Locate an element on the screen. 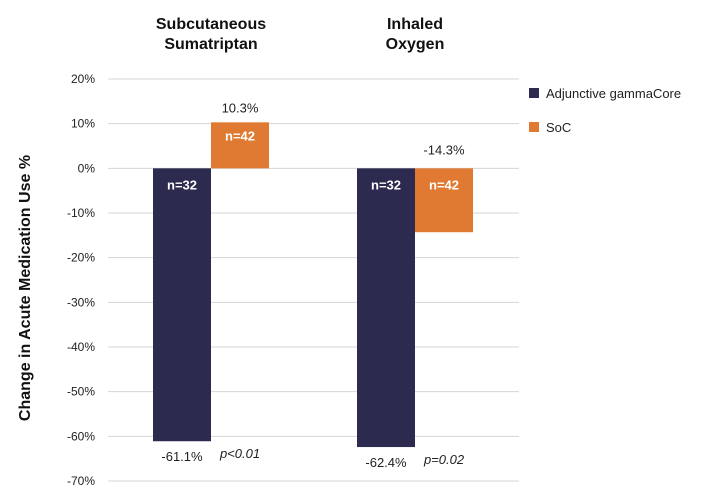 The width and height of the screenshot is (718, 487). data-label: -62.4% is located at coordinates (386, 462).